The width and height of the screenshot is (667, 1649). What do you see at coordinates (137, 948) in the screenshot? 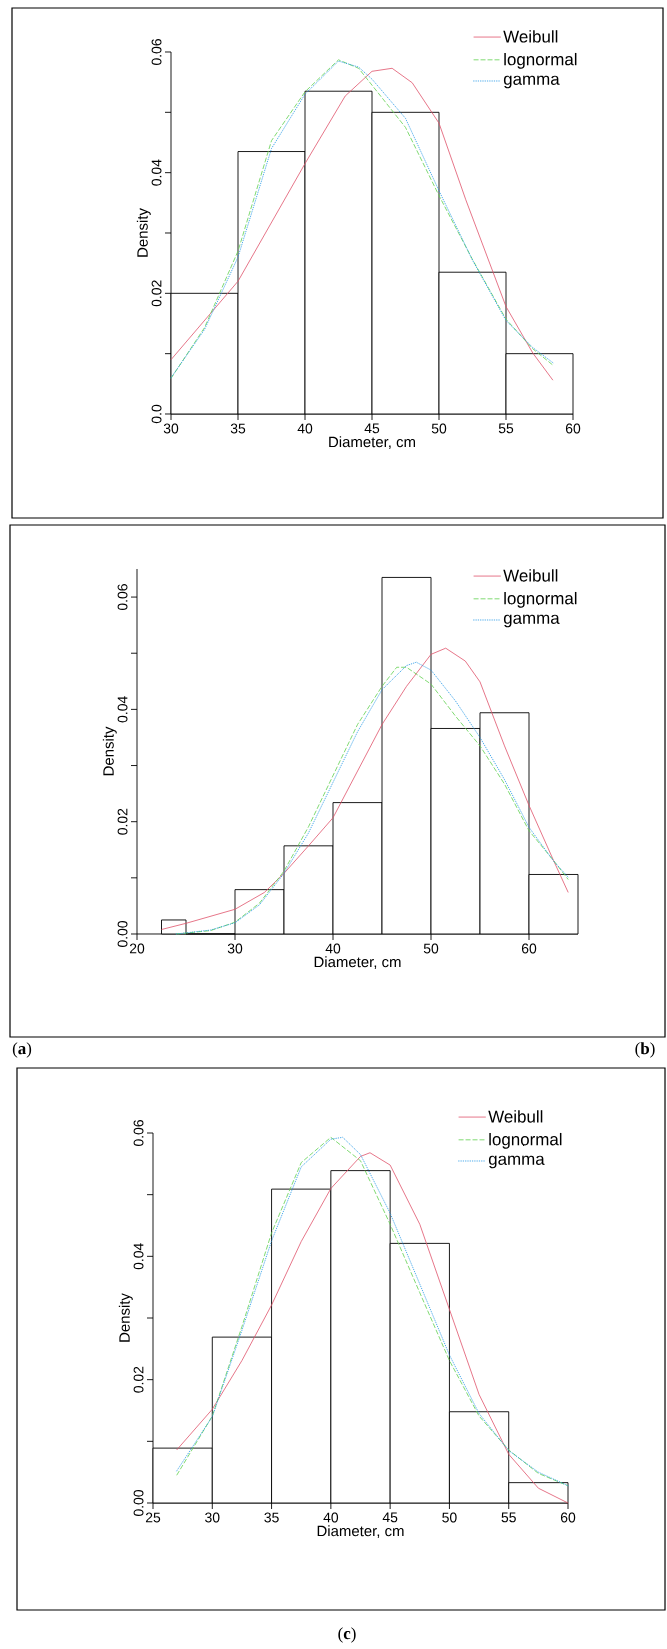
I see `x-tick-label: 20` at bounding box center [137, 948].